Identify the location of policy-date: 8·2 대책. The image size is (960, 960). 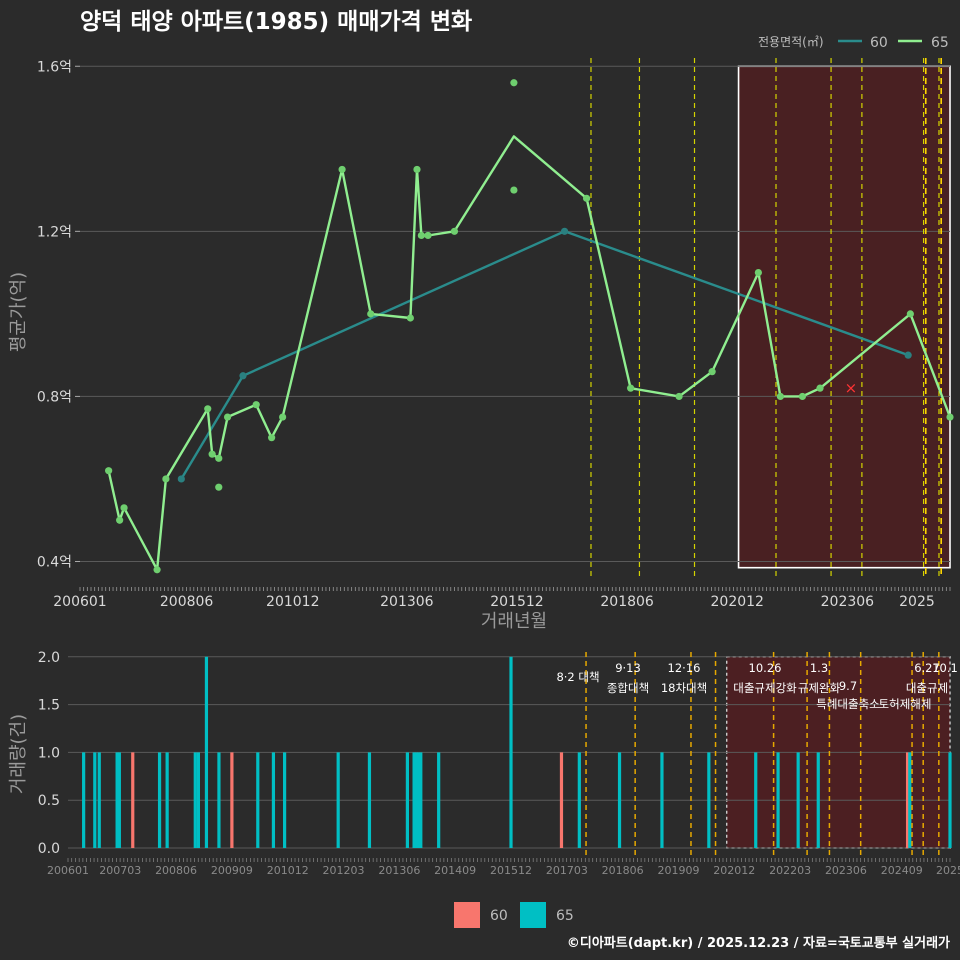
(577, 677).